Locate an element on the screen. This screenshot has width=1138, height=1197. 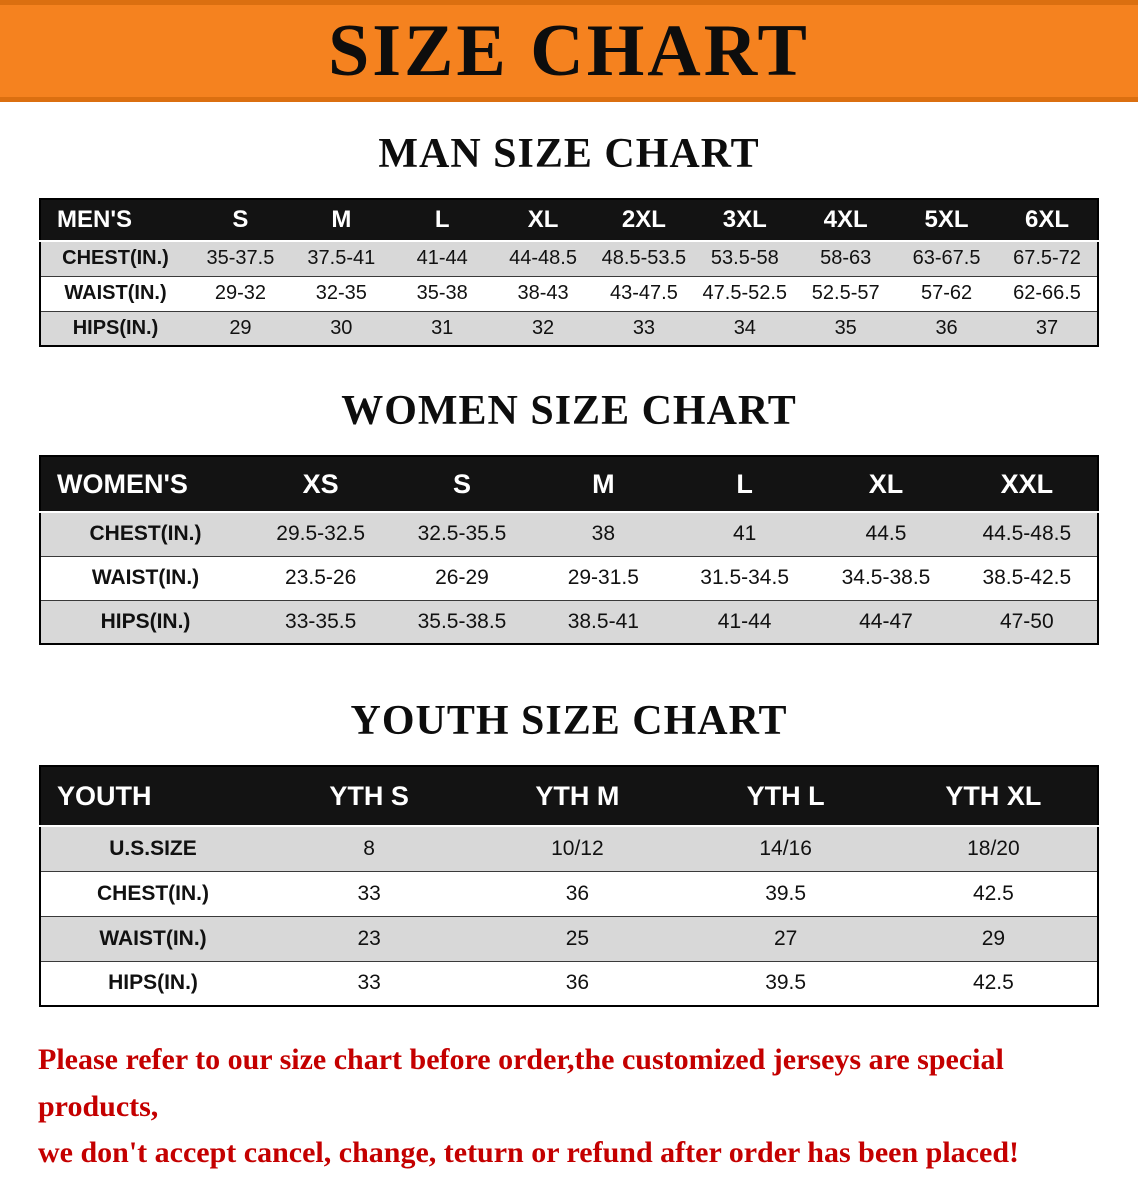
size-header-cell: L is located at coordinates (442, 219).